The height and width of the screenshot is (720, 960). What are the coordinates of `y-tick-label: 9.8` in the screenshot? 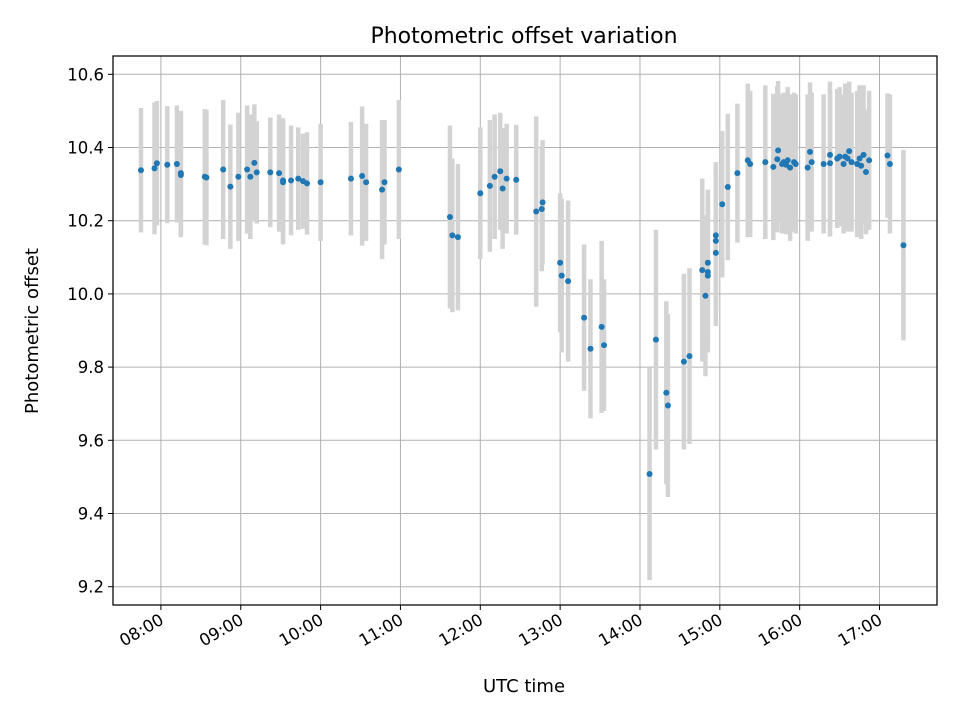 It's located at (91, 367).